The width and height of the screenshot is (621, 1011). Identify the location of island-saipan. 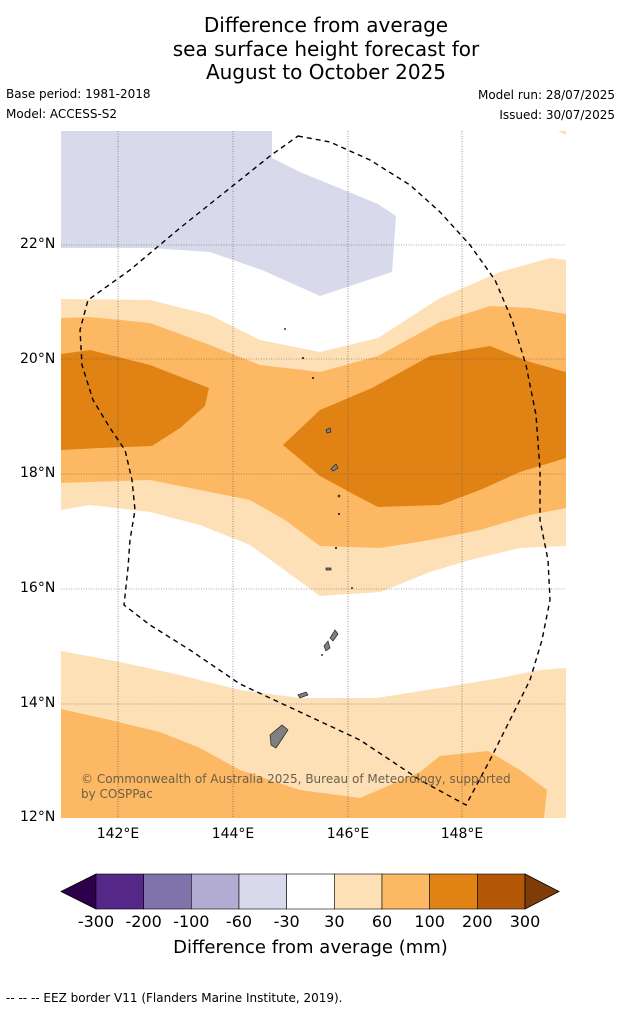
(334, 635).